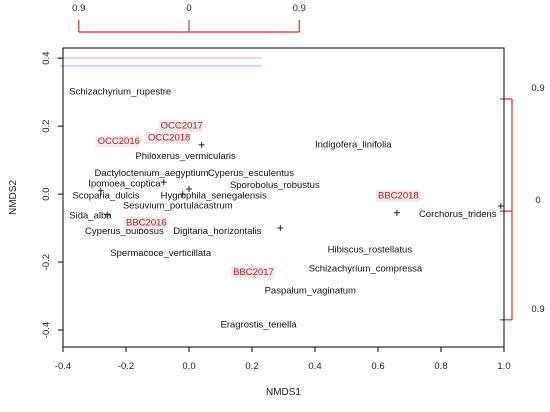 This screenshot has width=550, height=412. Describe the element at coordinates (370, 250) in the screenshot. I see `species-label: Hibiscus_rostellatus` at that location.